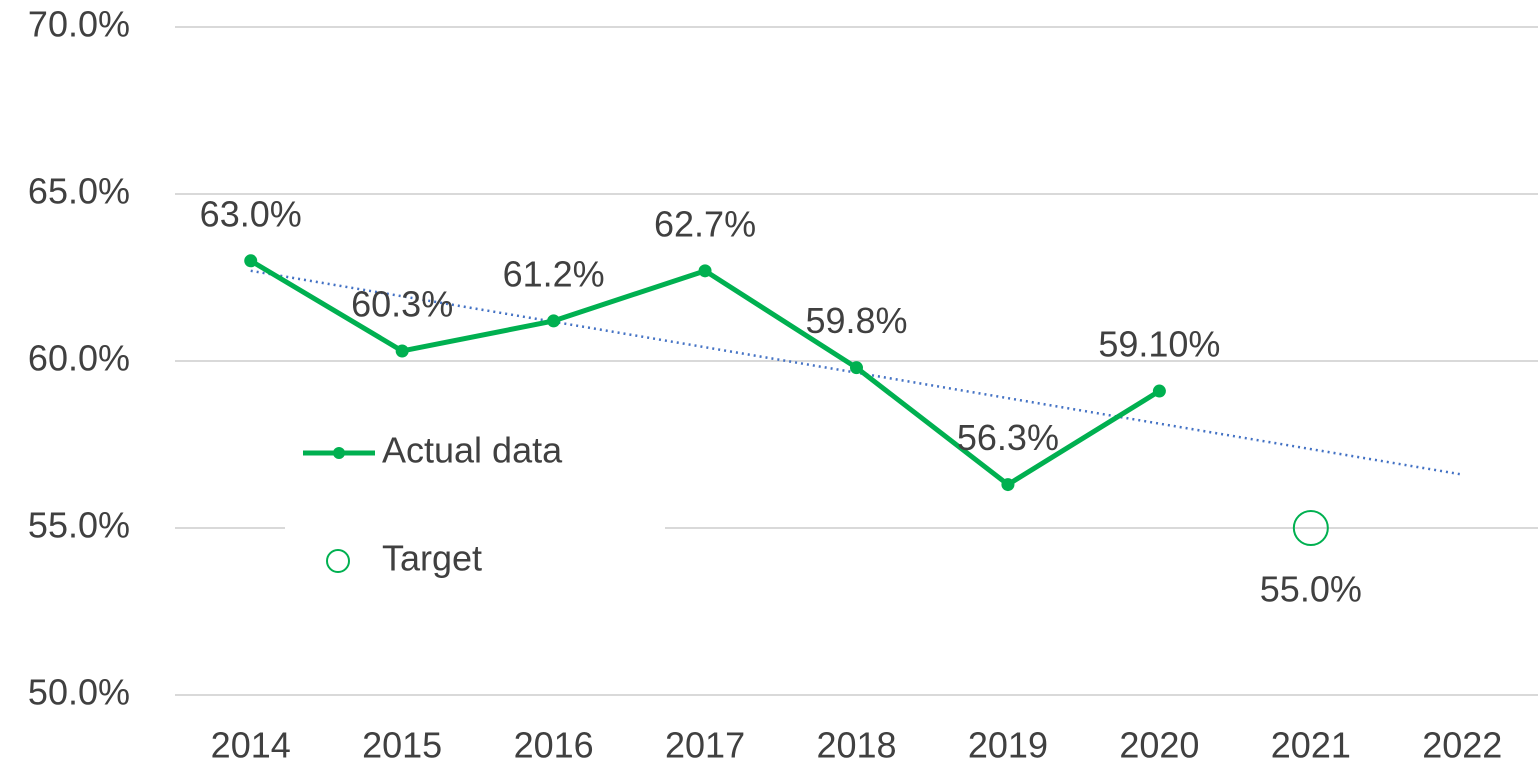  I want to click on y-tick-label: 50.0%, so click(79, 692).